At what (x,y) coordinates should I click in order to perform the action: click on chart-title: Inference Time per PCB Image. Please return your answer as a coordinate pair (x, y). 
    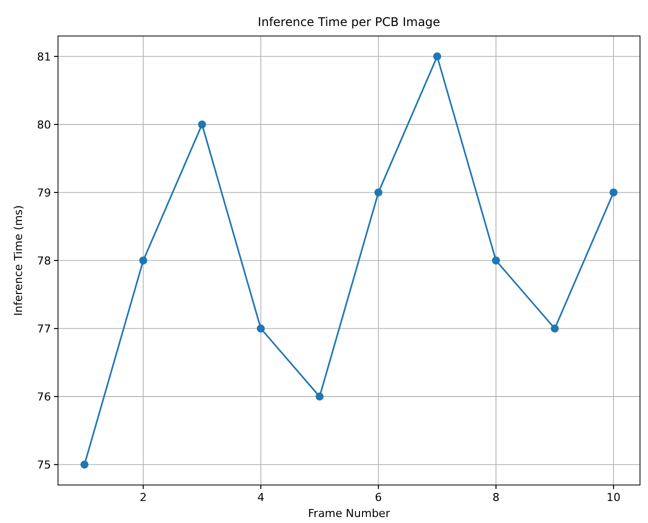
    Looking at the image, I should click on (349, 22).